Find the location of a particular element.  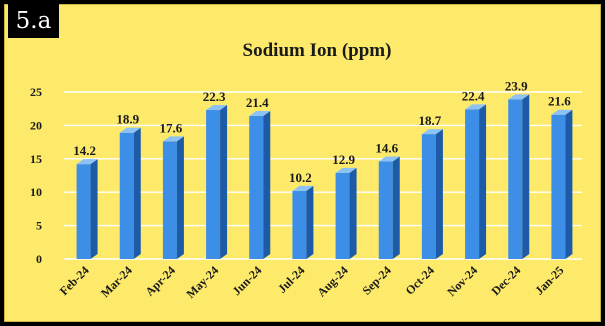

x-tick-label: May-24 is located at coordinates (202, 282).